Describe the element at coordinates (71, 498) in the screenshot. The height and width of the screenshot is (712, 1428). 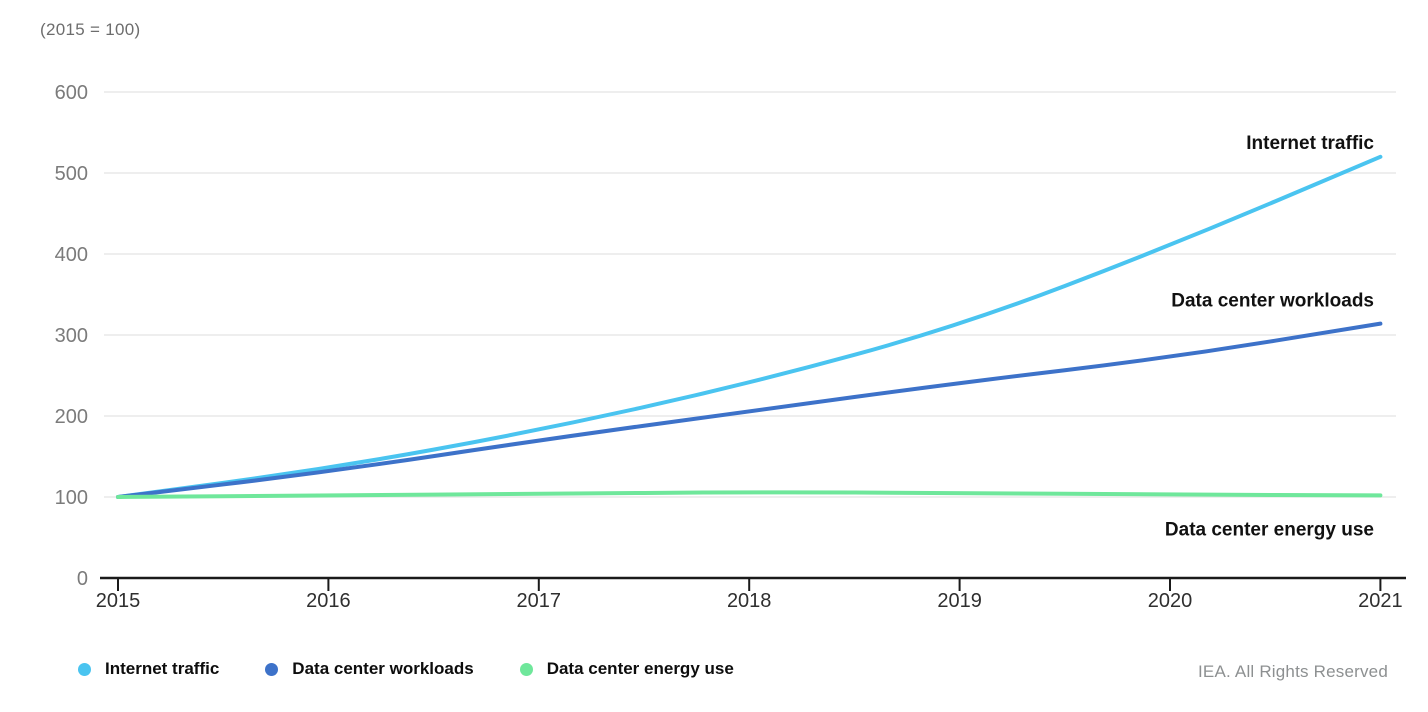
I see `svg-text: 100` at that location.